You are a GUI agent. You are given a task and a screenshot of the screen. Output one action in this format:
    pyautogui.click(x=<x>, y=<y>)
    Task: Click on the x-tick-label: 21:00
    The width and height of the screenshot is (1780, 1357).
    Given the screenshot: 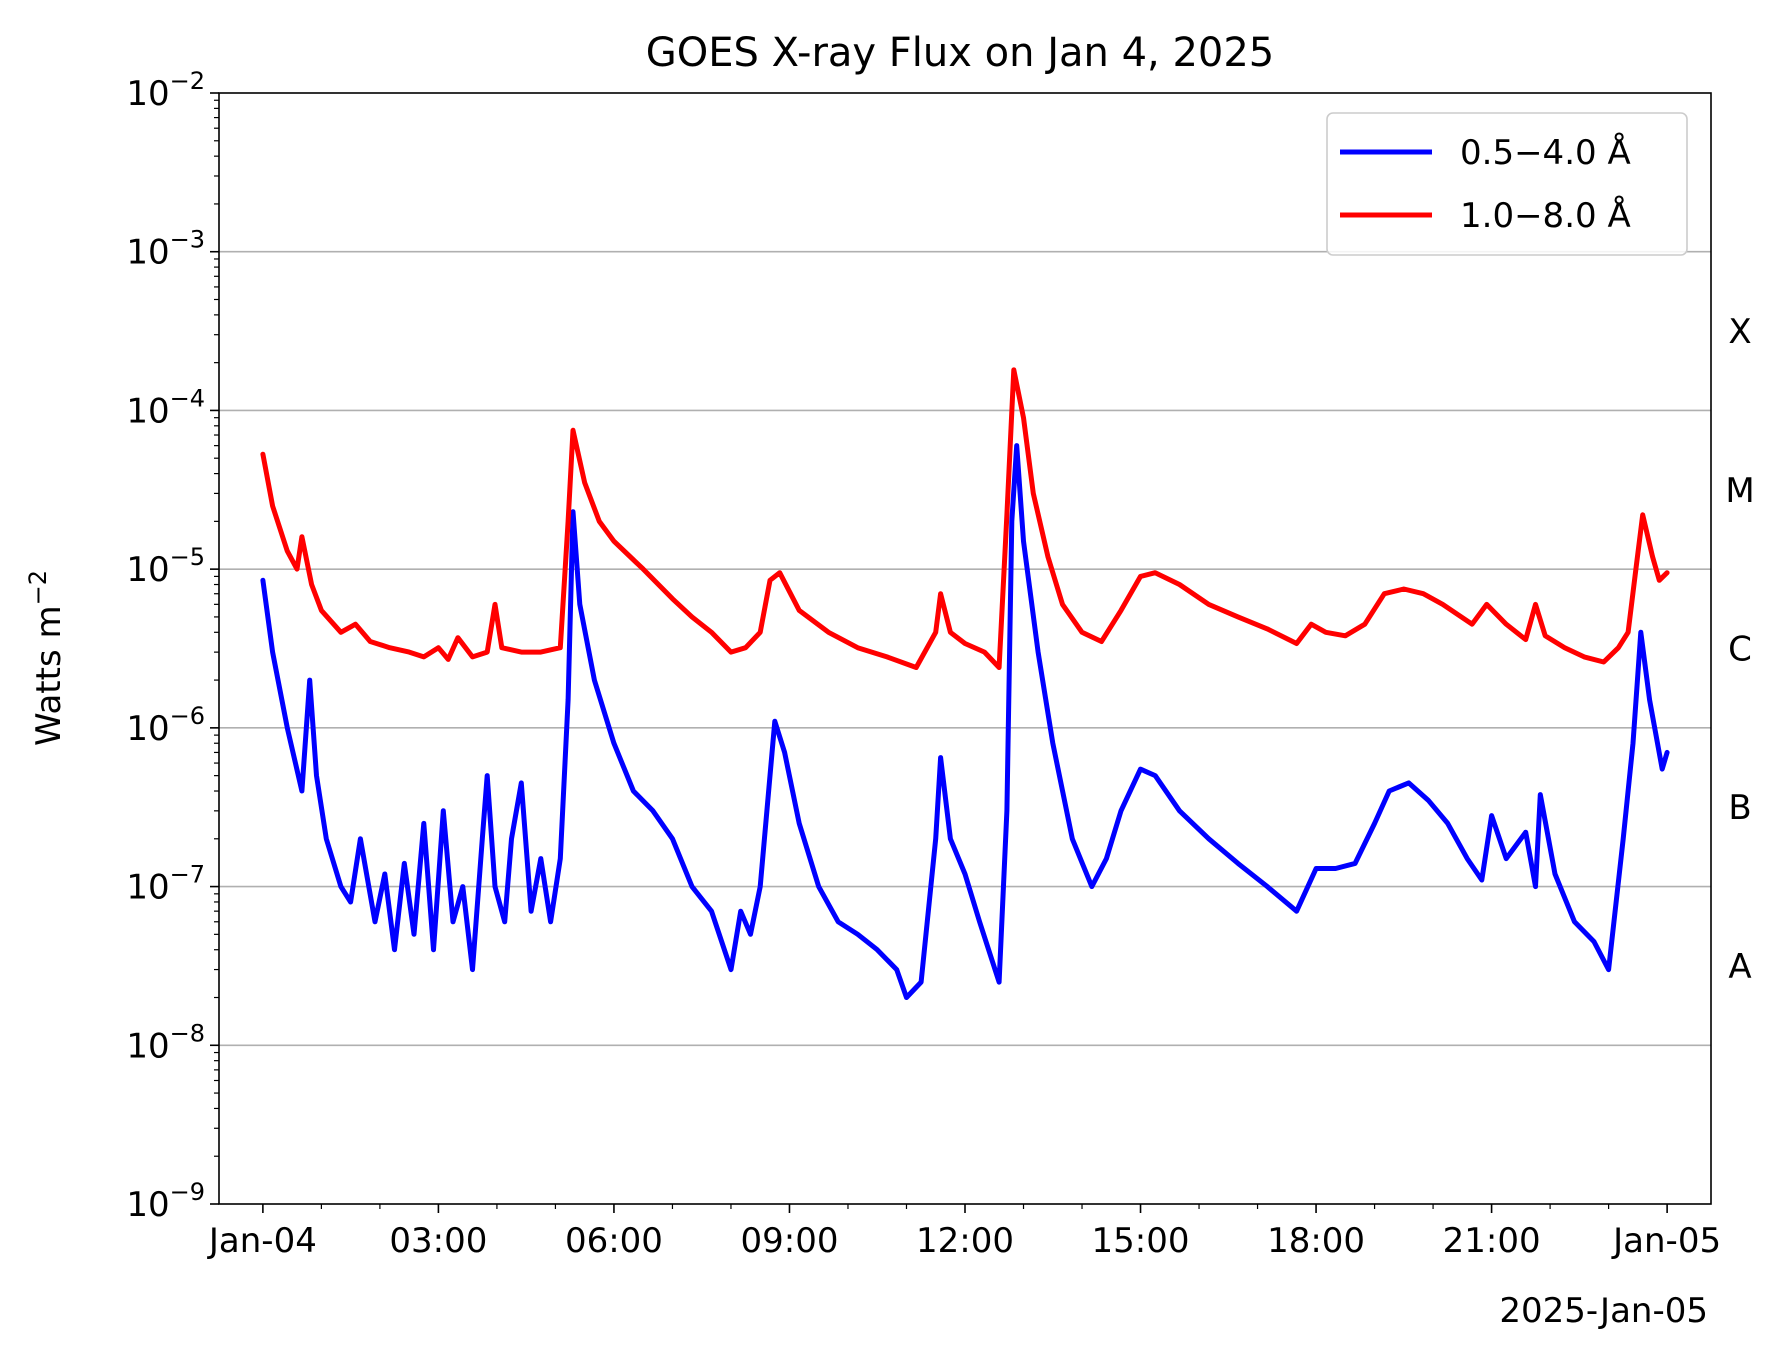 What is the action you would take?
    pyautogui.click(x=1492, y=1241)
    